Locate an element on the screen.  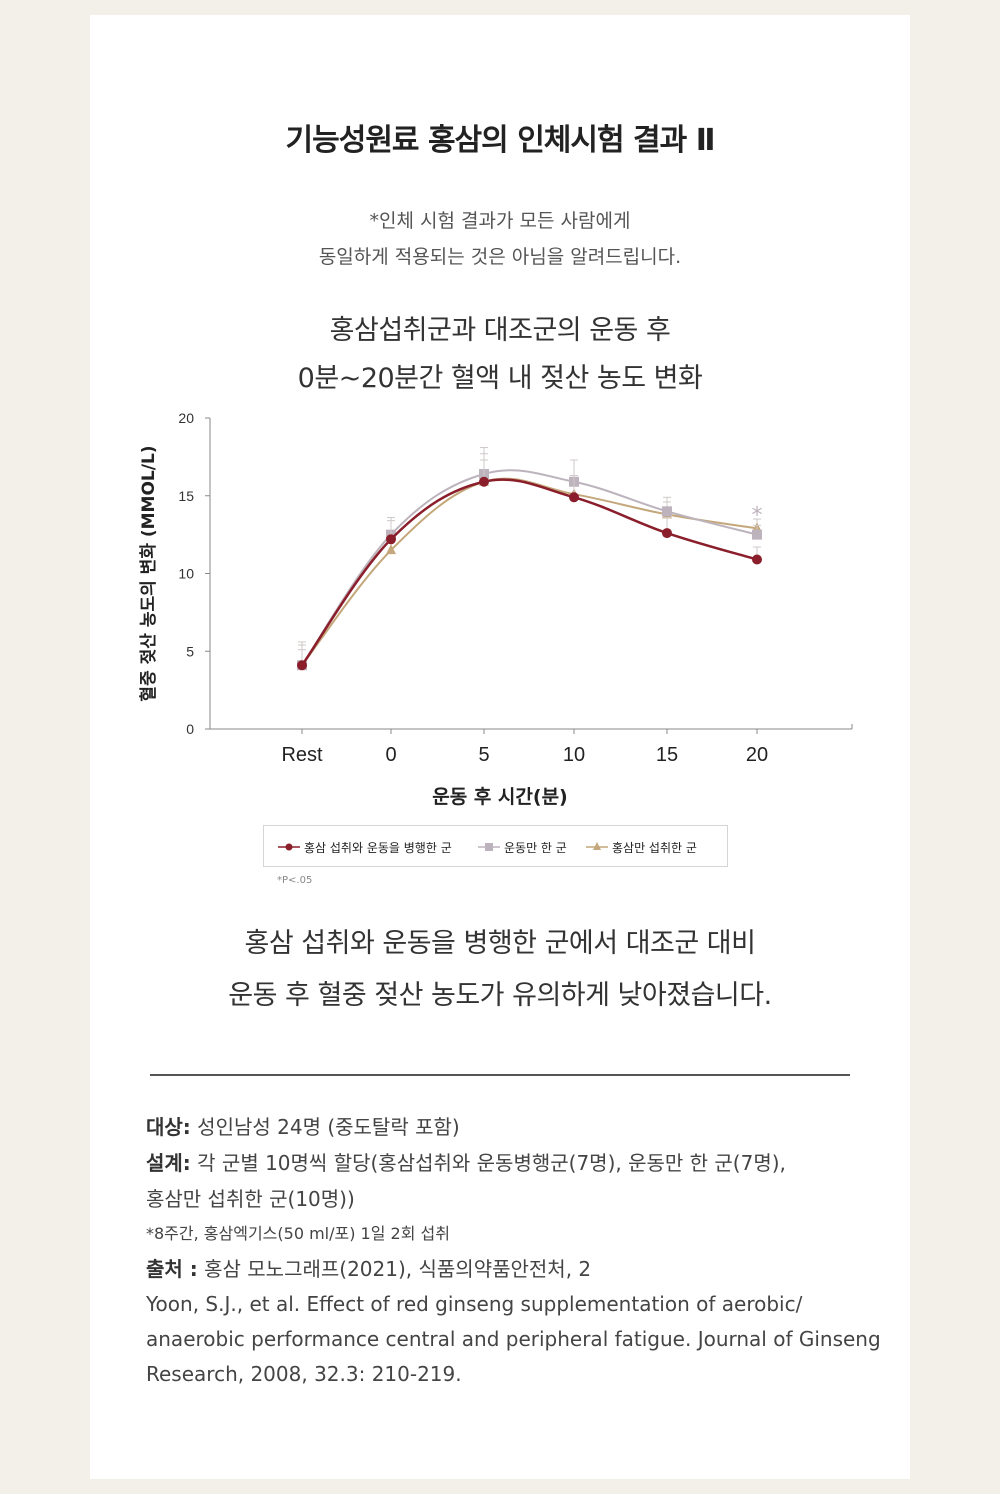
y-axis-title: 혈중 젖산 농도의 변화 (MMOL/L) is located at coordinates (148, 573).